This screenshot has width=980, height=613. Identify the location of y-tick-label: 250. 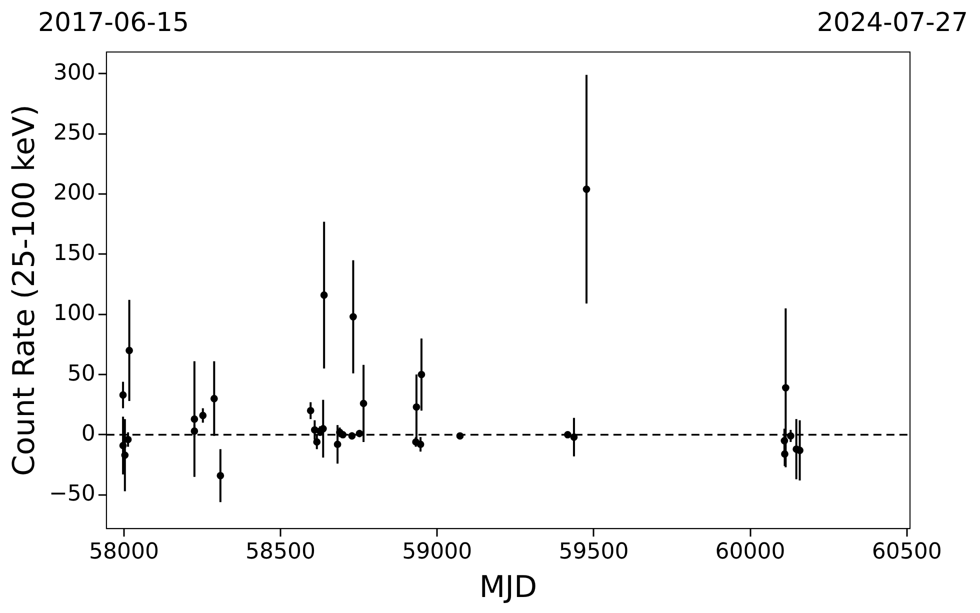
(74, 133).